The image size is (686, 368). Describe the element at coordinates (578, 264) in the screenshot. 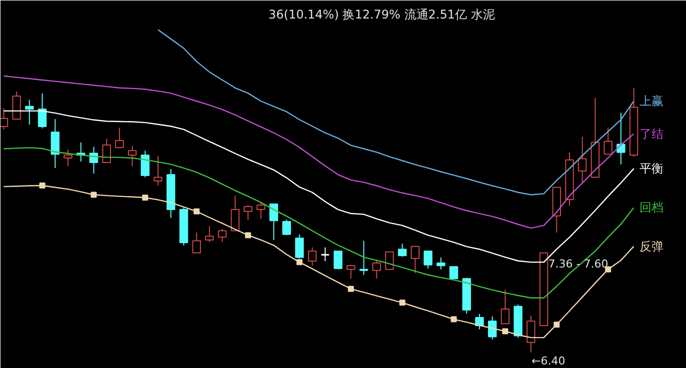

I see `annotation: 7.36 - 7.60` at that location.